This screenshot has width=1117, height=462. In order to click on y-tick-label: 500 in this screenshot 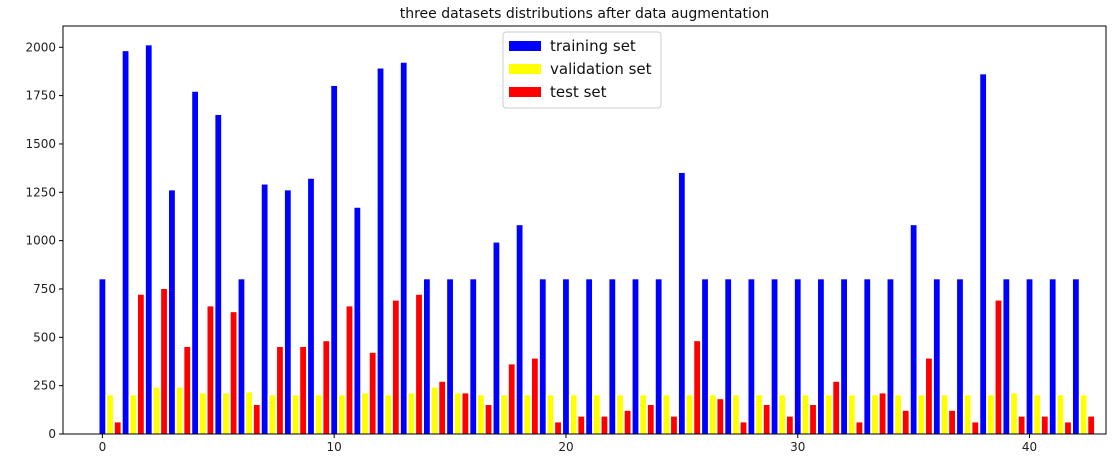, I will do `click(44, 337)`.